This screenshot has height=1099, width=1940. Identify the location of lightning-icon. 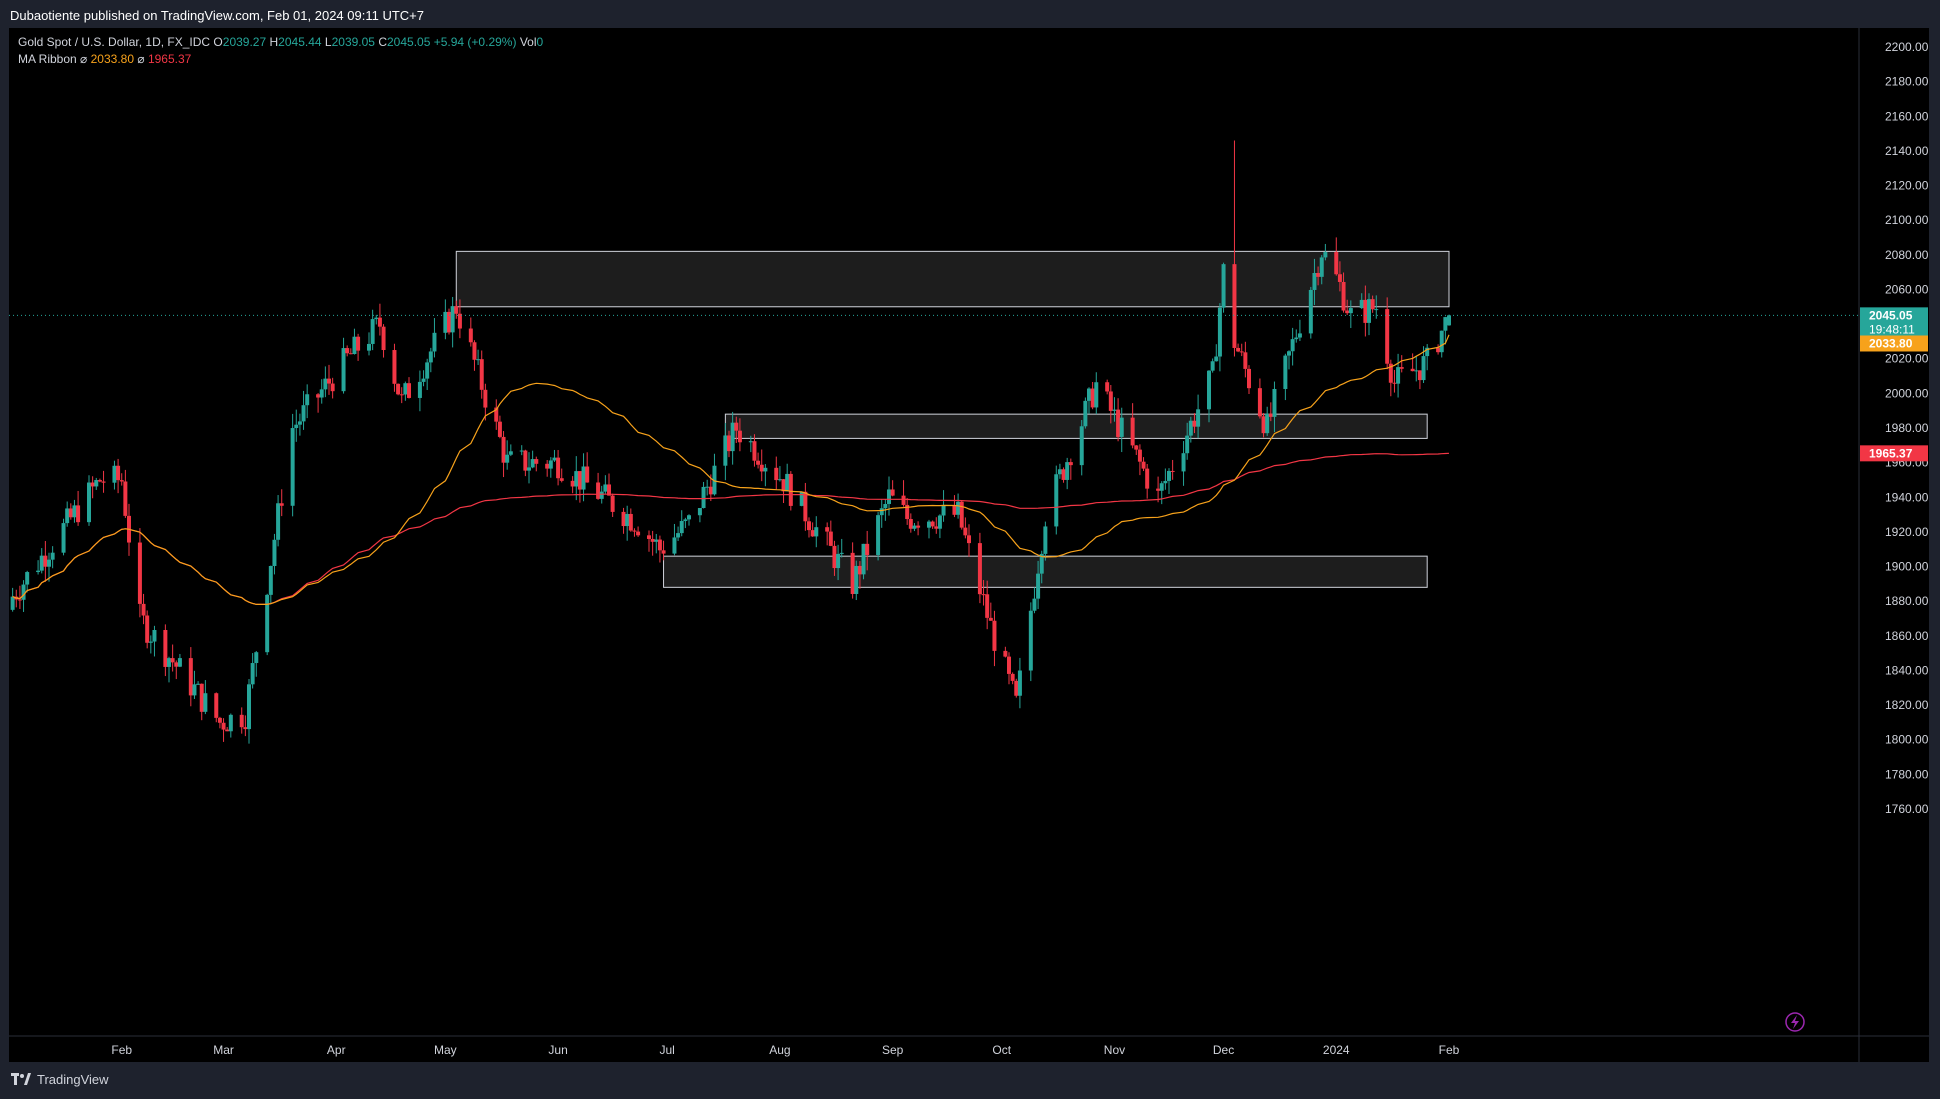
(1795, 1022).